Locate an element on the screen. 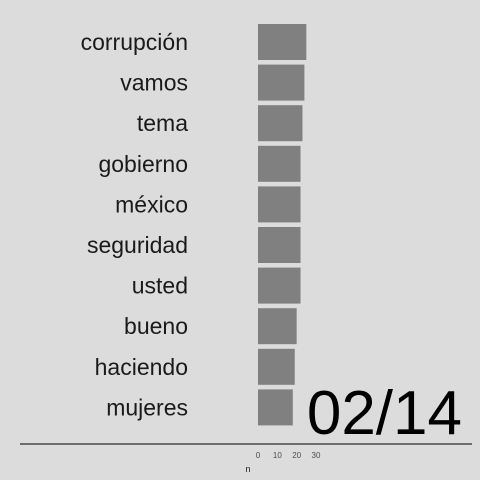  category-label: méxico is located at coordinates (151, 204).